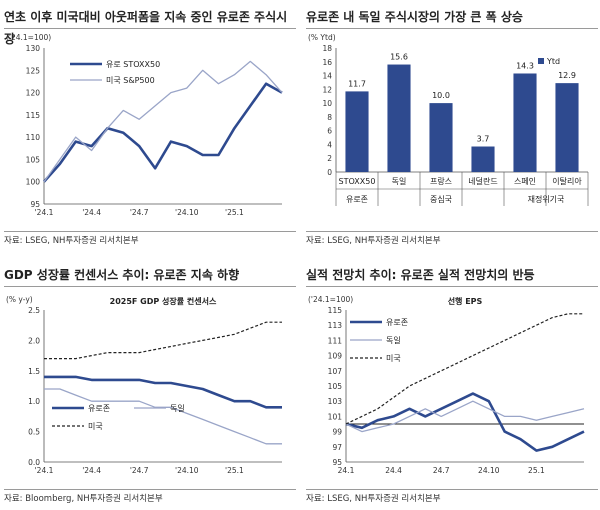 The height and width of the screenshot is (510, 600). What do you see at coordinates (567, 181) in the screenshot?
I see `category-label: 이탈리아` at bounding box center [567, 181].